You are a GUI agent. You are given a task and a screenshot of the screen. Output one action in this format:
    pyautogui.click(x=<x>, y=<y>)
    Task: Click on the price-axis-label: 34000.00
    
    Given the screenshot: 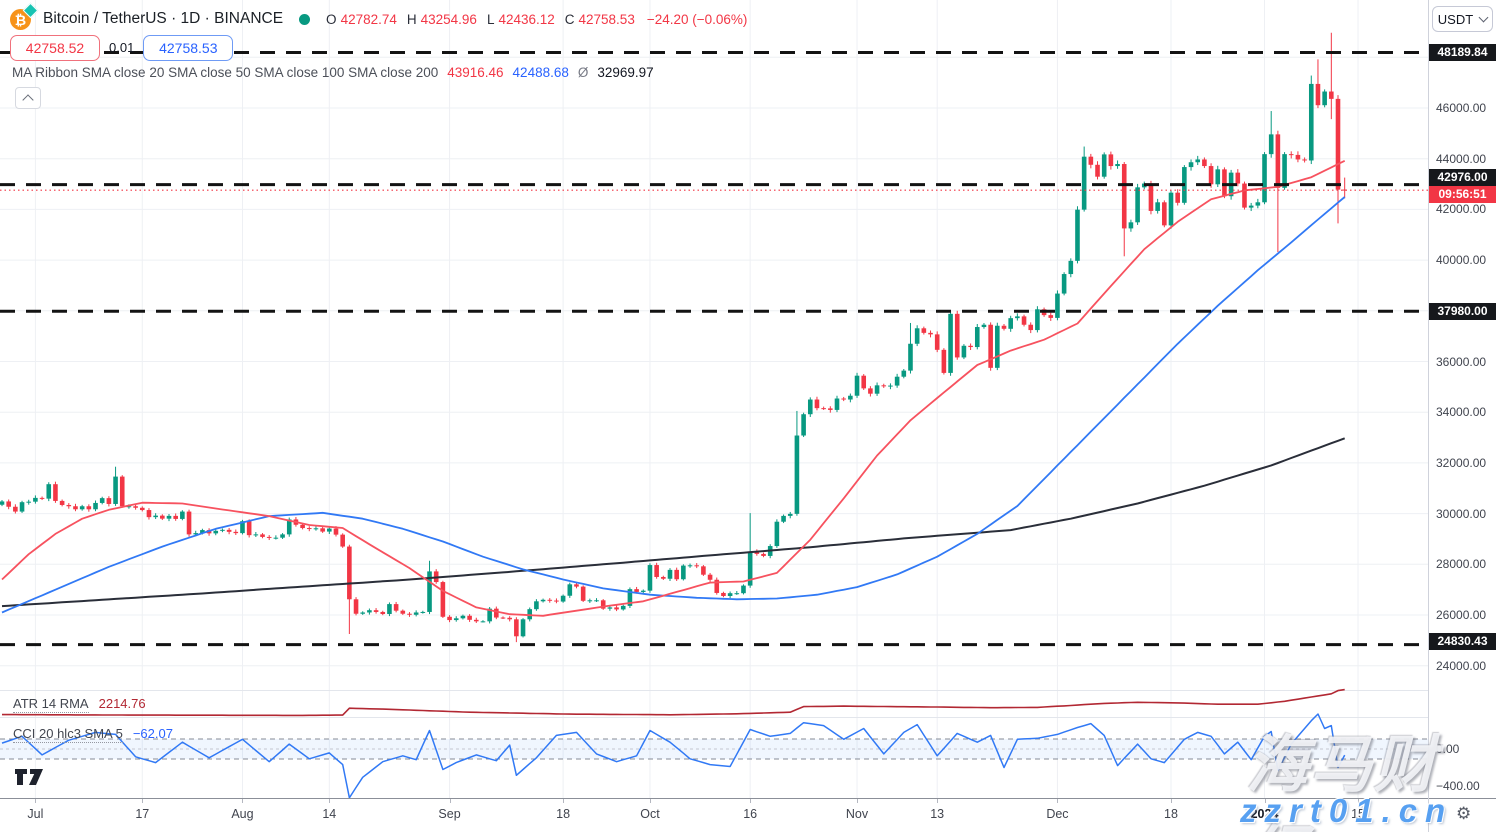 What is the action you would take?
    pyautogui.click(x=1461, y=412)
    